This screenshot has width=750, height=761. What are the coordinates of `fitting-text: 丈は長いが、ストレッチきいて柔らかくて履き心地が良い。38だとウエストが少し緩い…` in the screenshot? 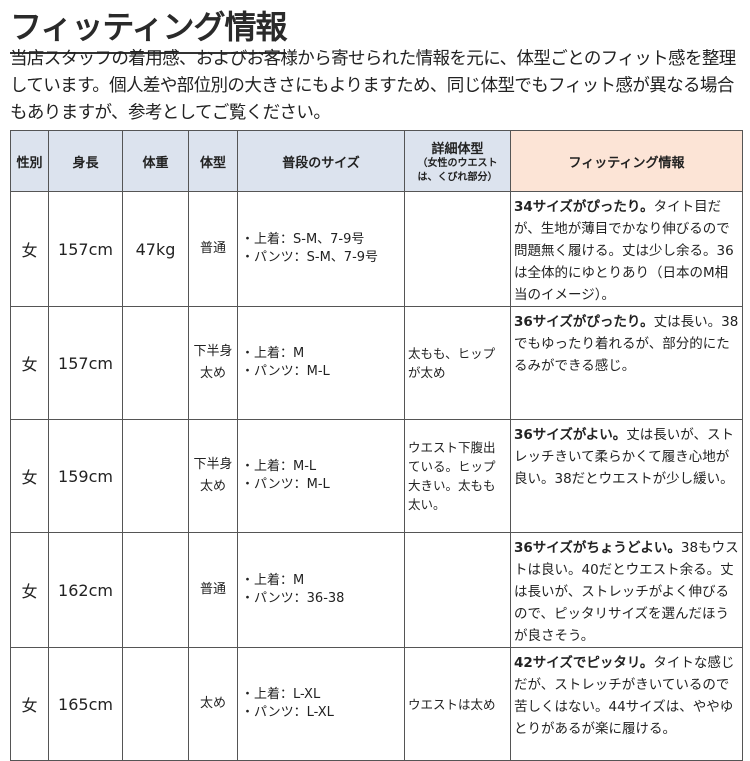 It's located at (624, 457).